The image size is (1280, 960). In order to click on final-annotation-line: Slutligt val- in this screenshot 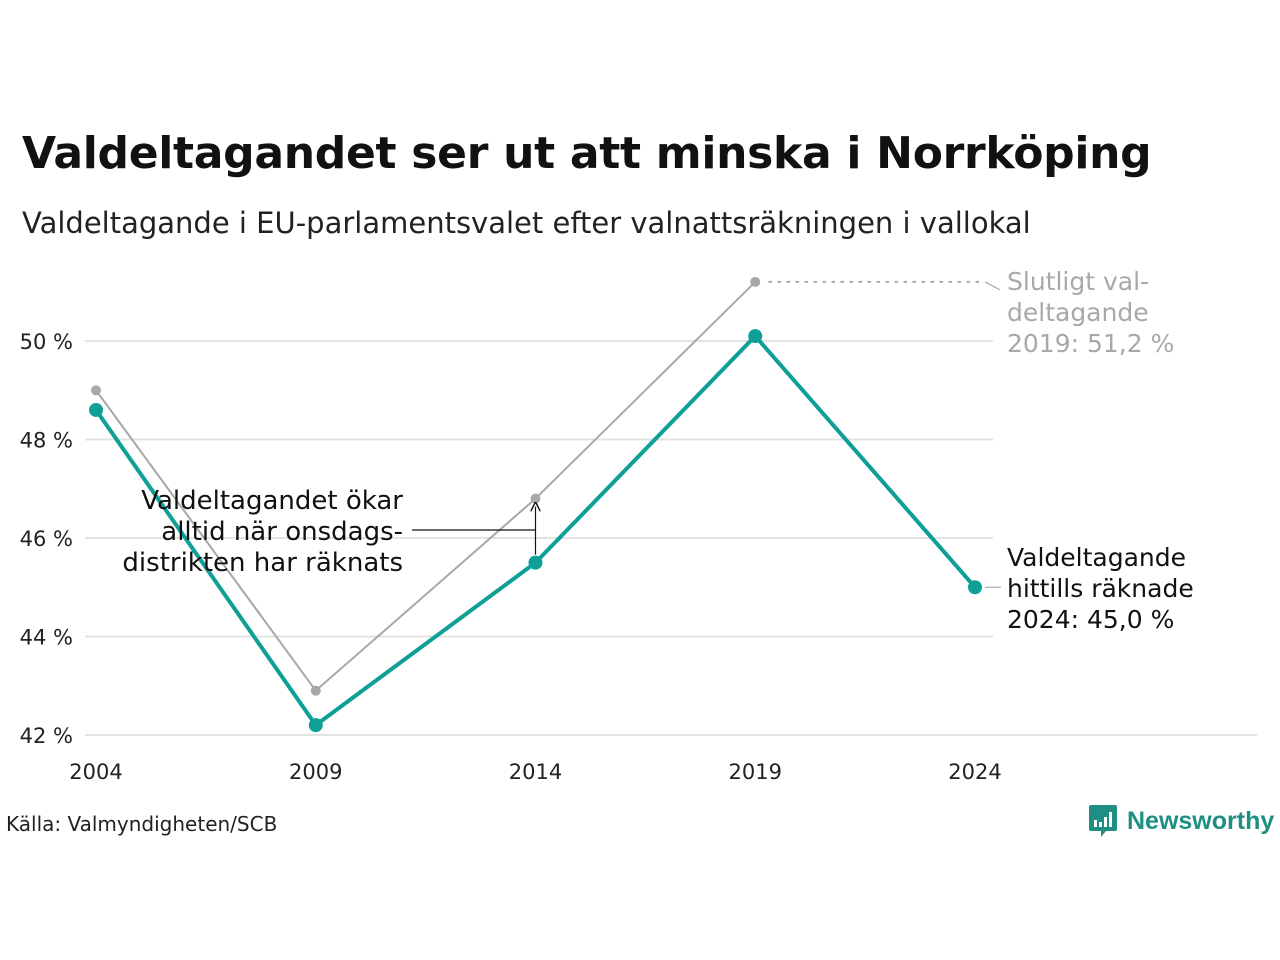, I will do `click(1078, 281)`.